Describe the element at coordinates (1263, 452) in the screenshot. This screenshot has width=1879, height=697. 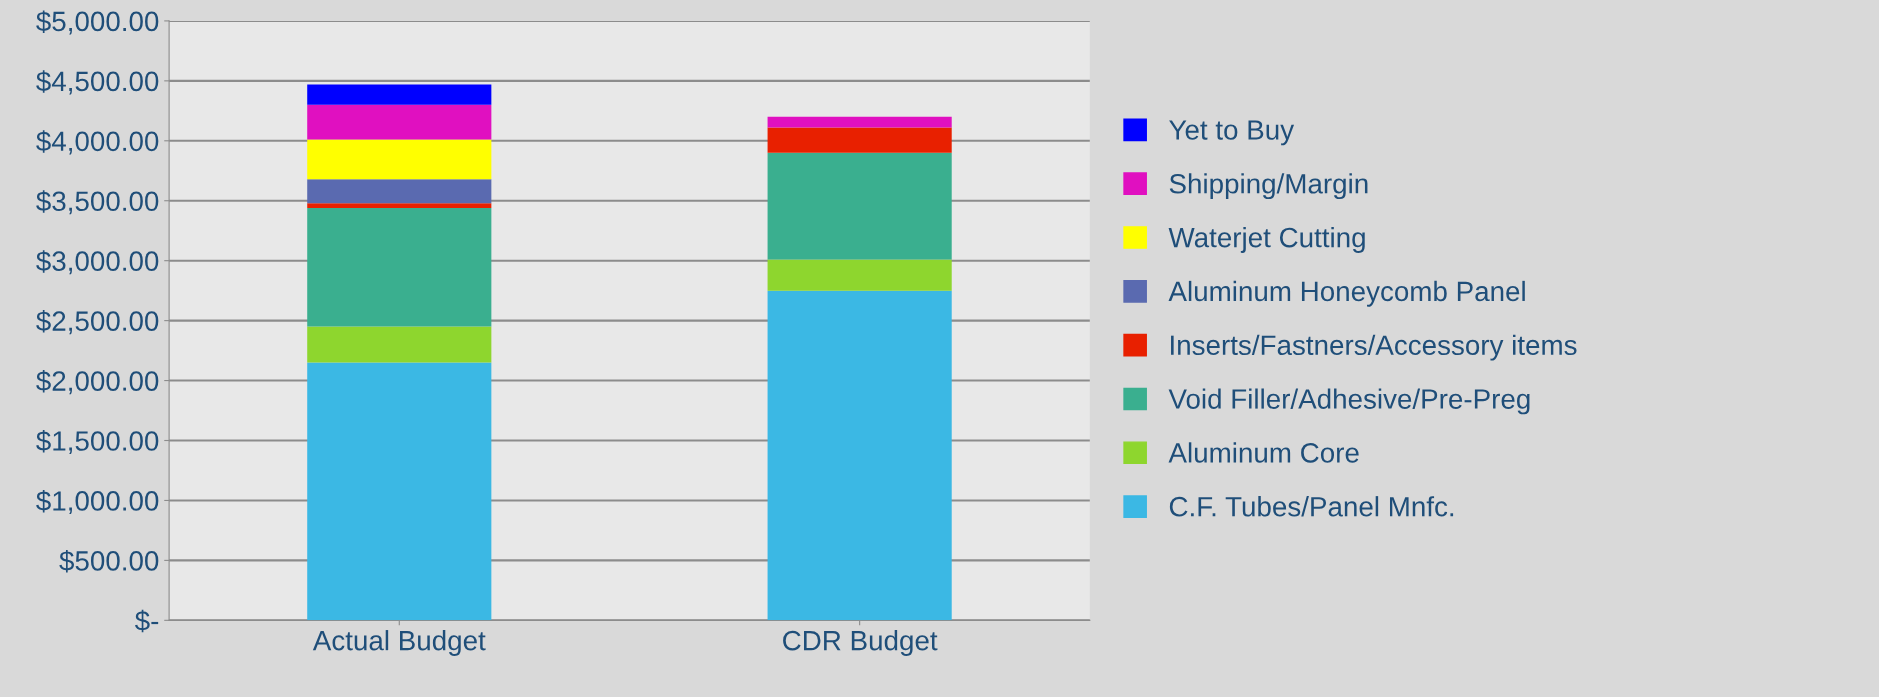
I see `legend-label: Aluminum Core` at that location.